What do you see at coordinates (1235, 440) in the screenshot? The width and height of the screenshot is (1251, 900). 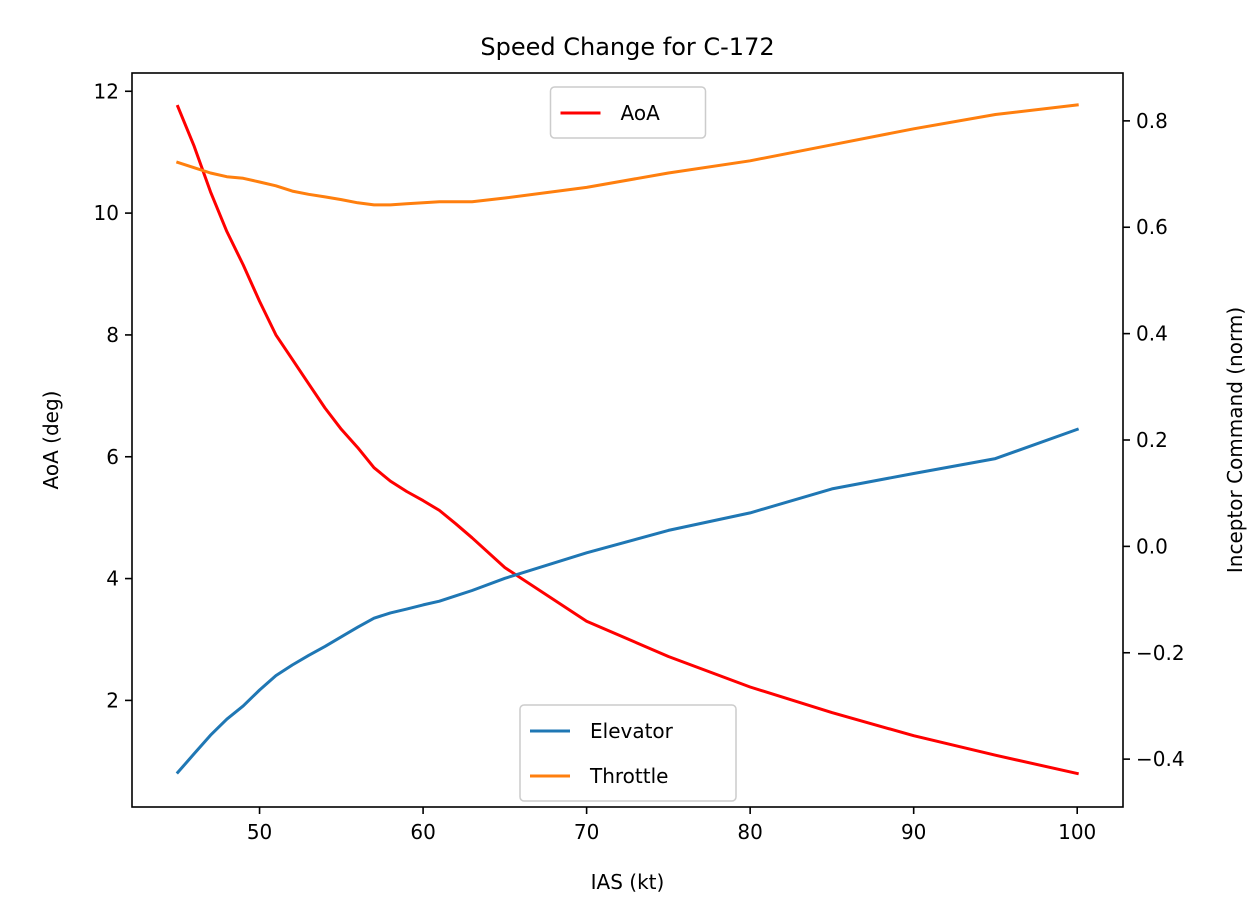 I see `y2-axis-label: Inceptor Command (norm)` at bounding box center [1235, 440].